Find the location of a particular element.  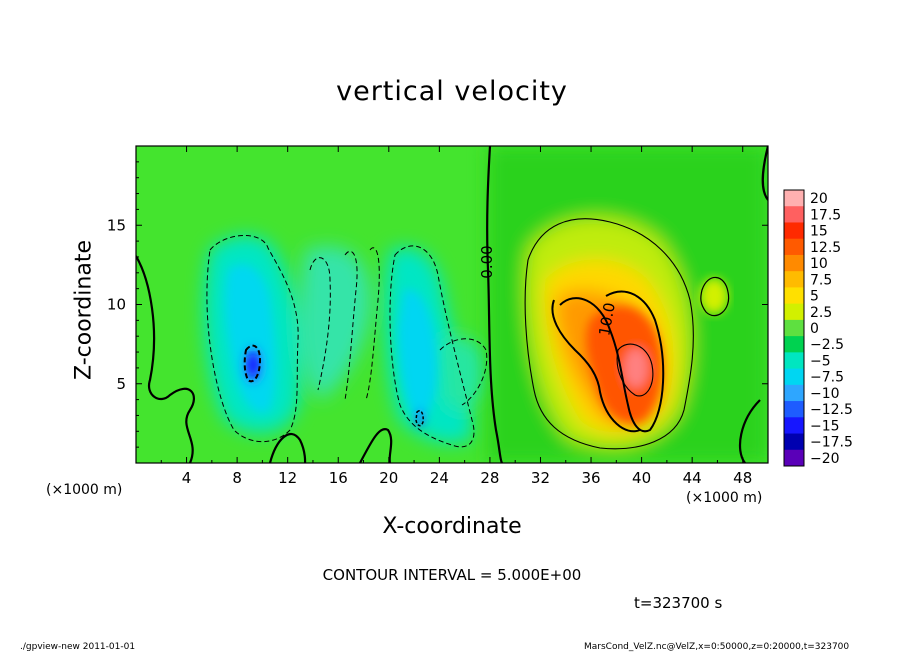

colorbar-frame is located at coordinates (794, 328).